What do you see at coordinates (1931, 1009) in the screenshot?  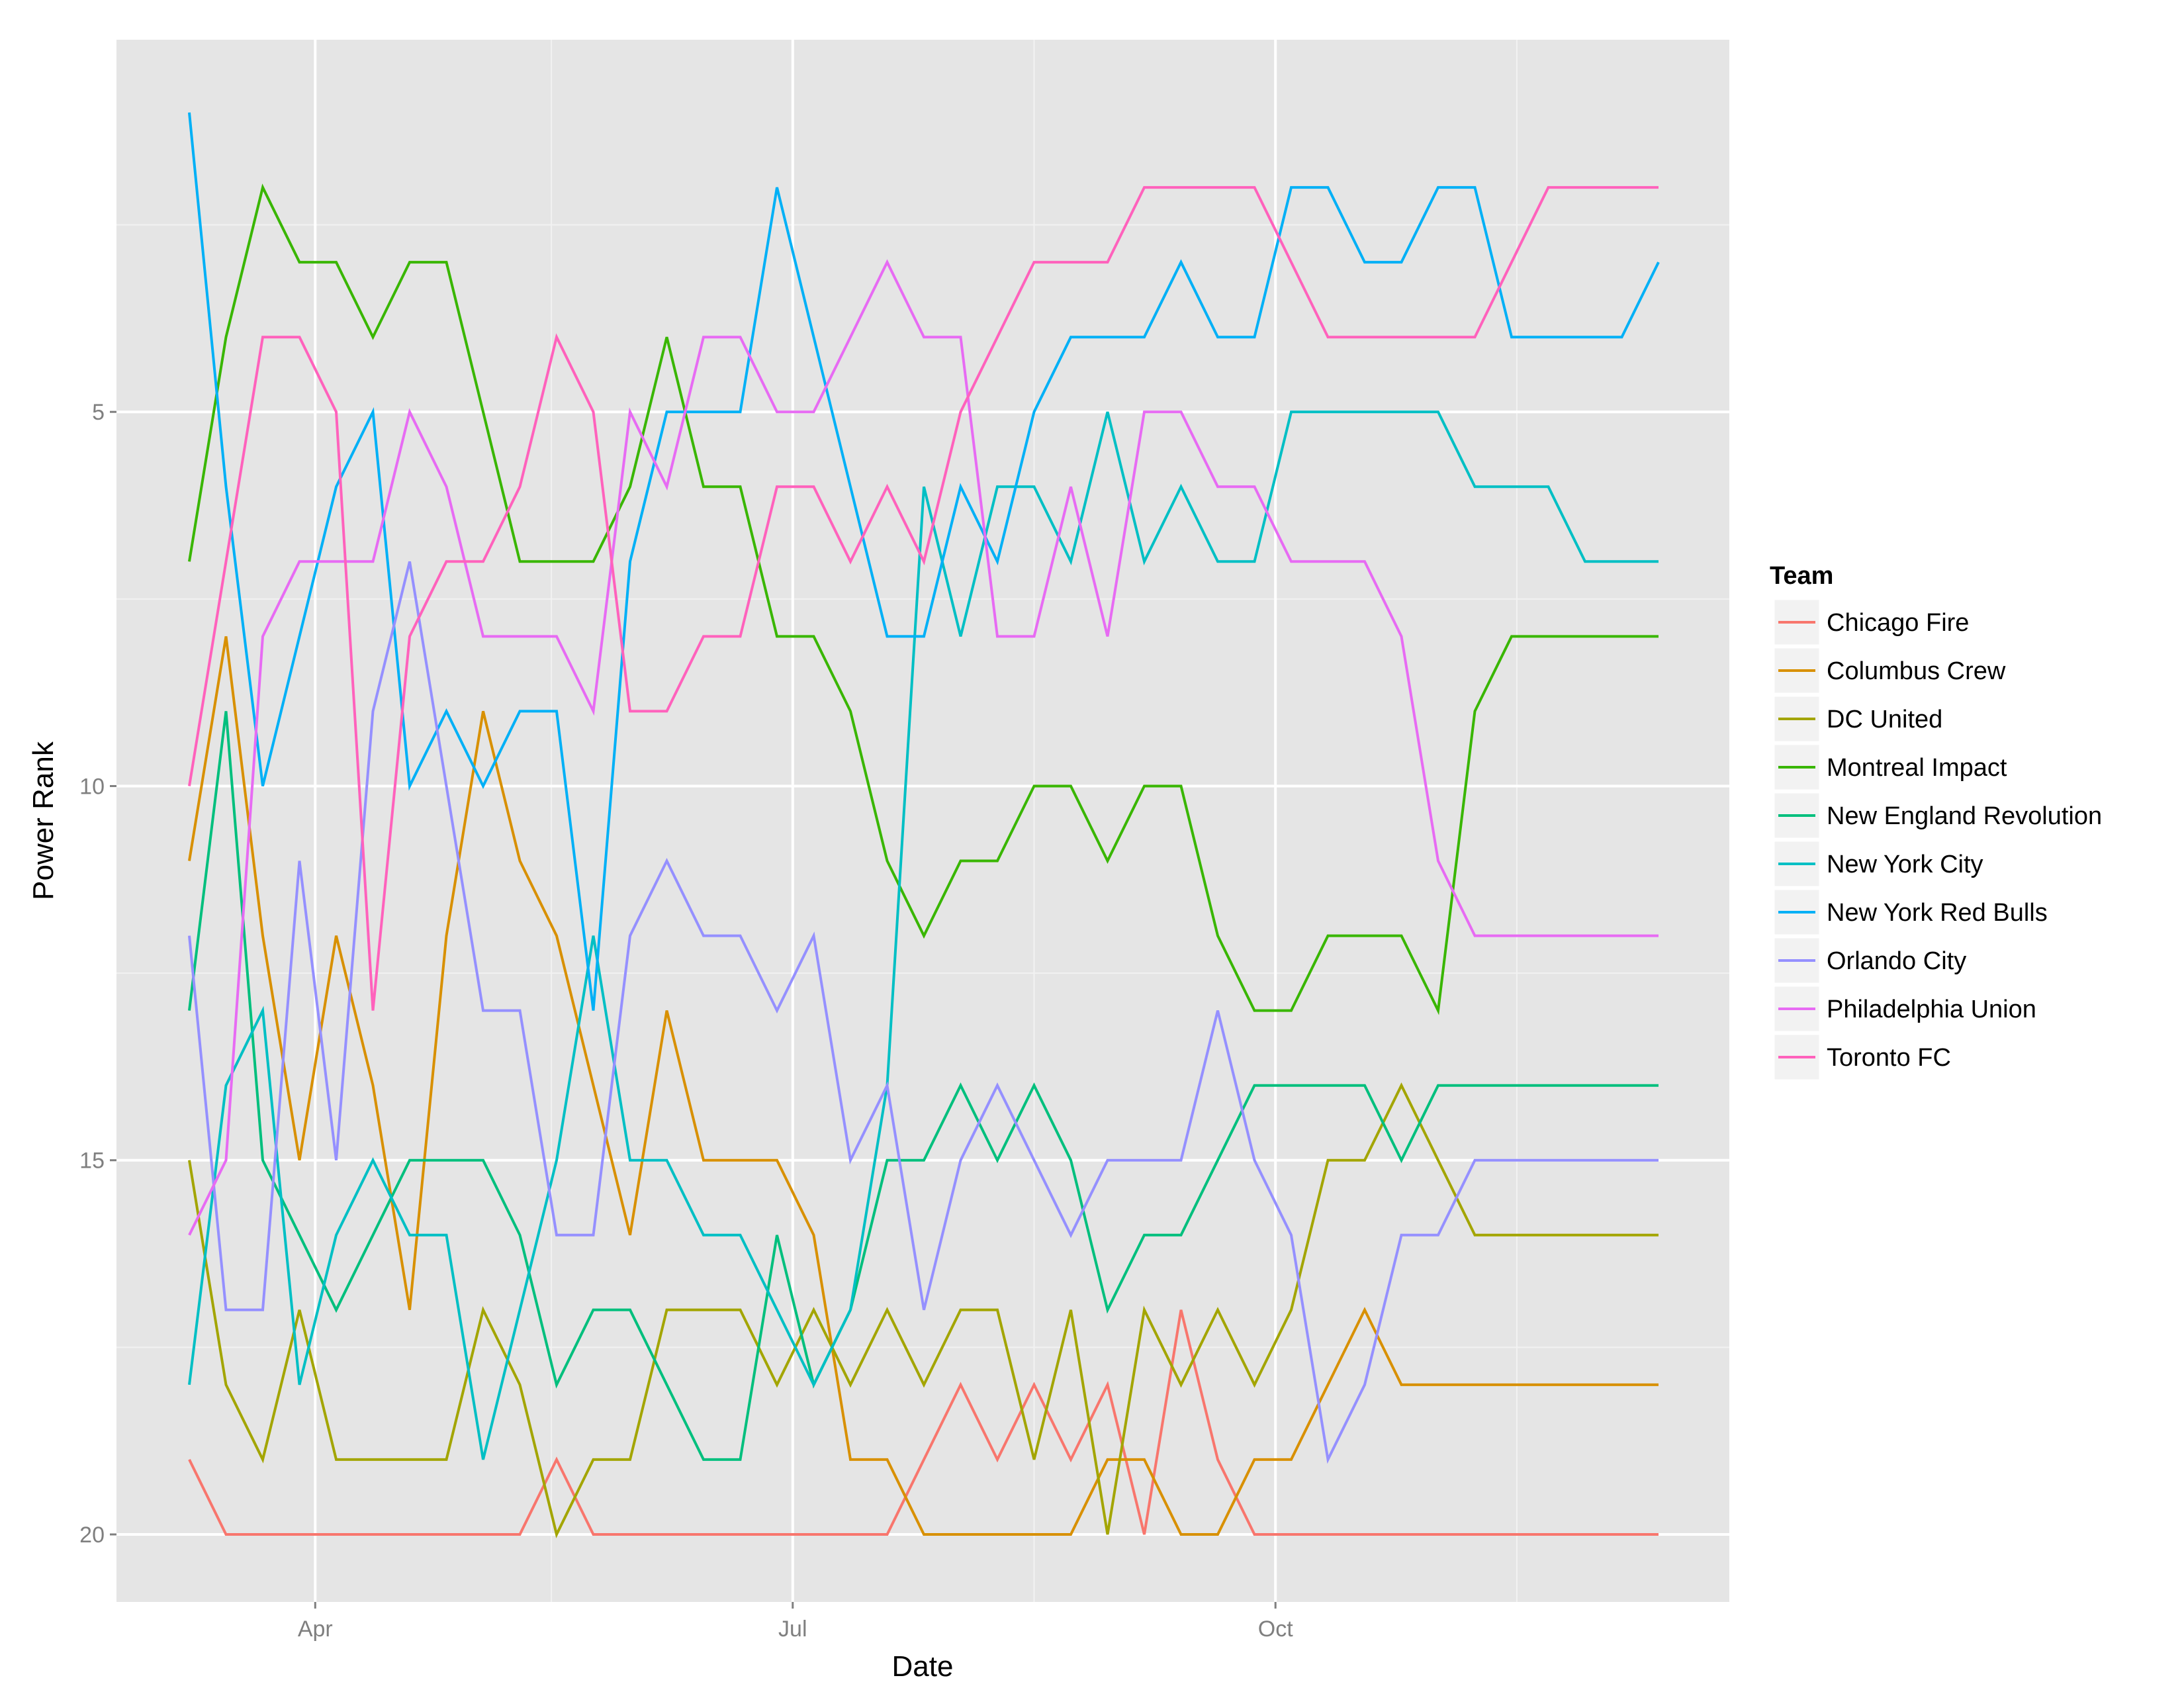 I see `legend-label: Philadelphia Union` at bounding box center [1931, 1009].